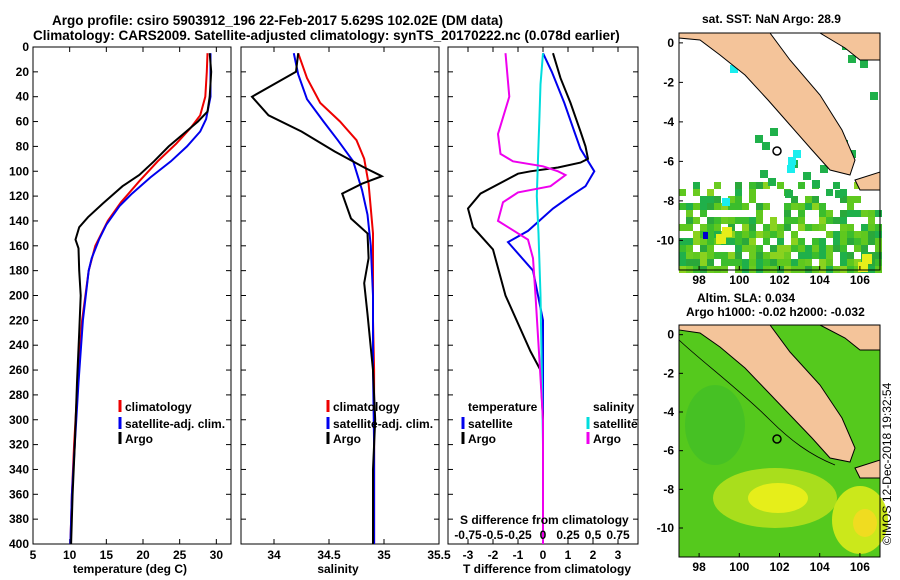 The height and width of the screenshot is (580, 900). What do you see at coordinates (518, 555) in the screenshot?
I see `x-tick-label: -1` at bounding box center [518, 555].